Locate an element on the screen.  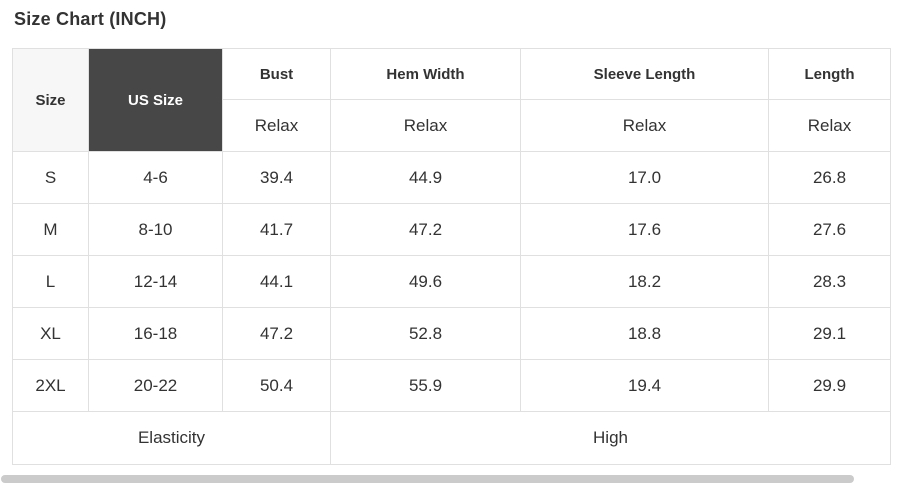
cell-length: 29.9 is located at coordinates (829, 385).